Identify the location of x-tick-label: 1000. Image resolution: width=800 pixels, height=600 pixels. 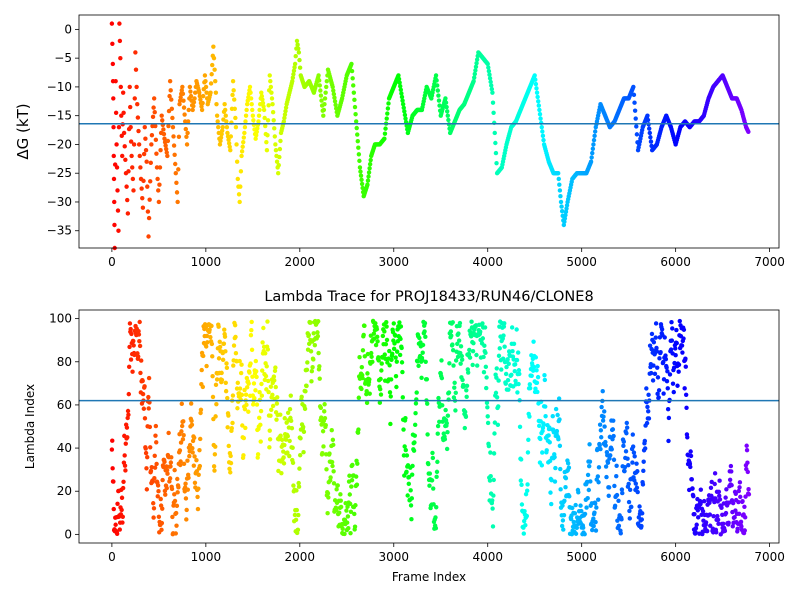
(206, 557).